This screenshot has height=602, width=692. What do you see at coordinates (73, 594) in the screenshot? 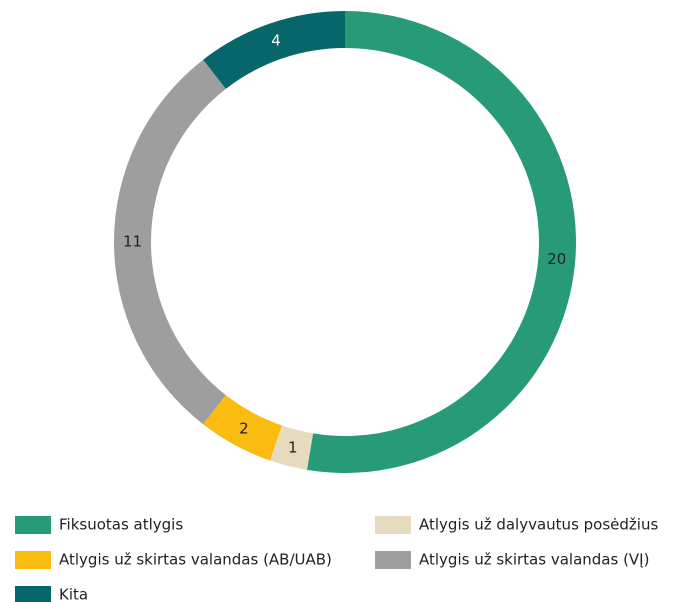
I see `legend-label: Kita` at bounding box center [73, 594].